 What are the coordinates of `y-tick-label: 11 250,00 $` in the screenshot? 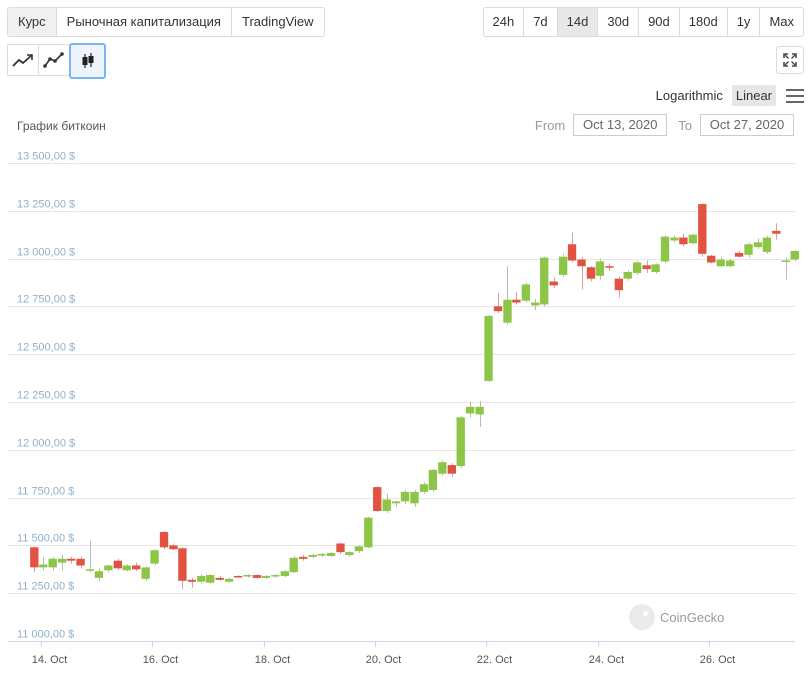 It's located at (45, 587).